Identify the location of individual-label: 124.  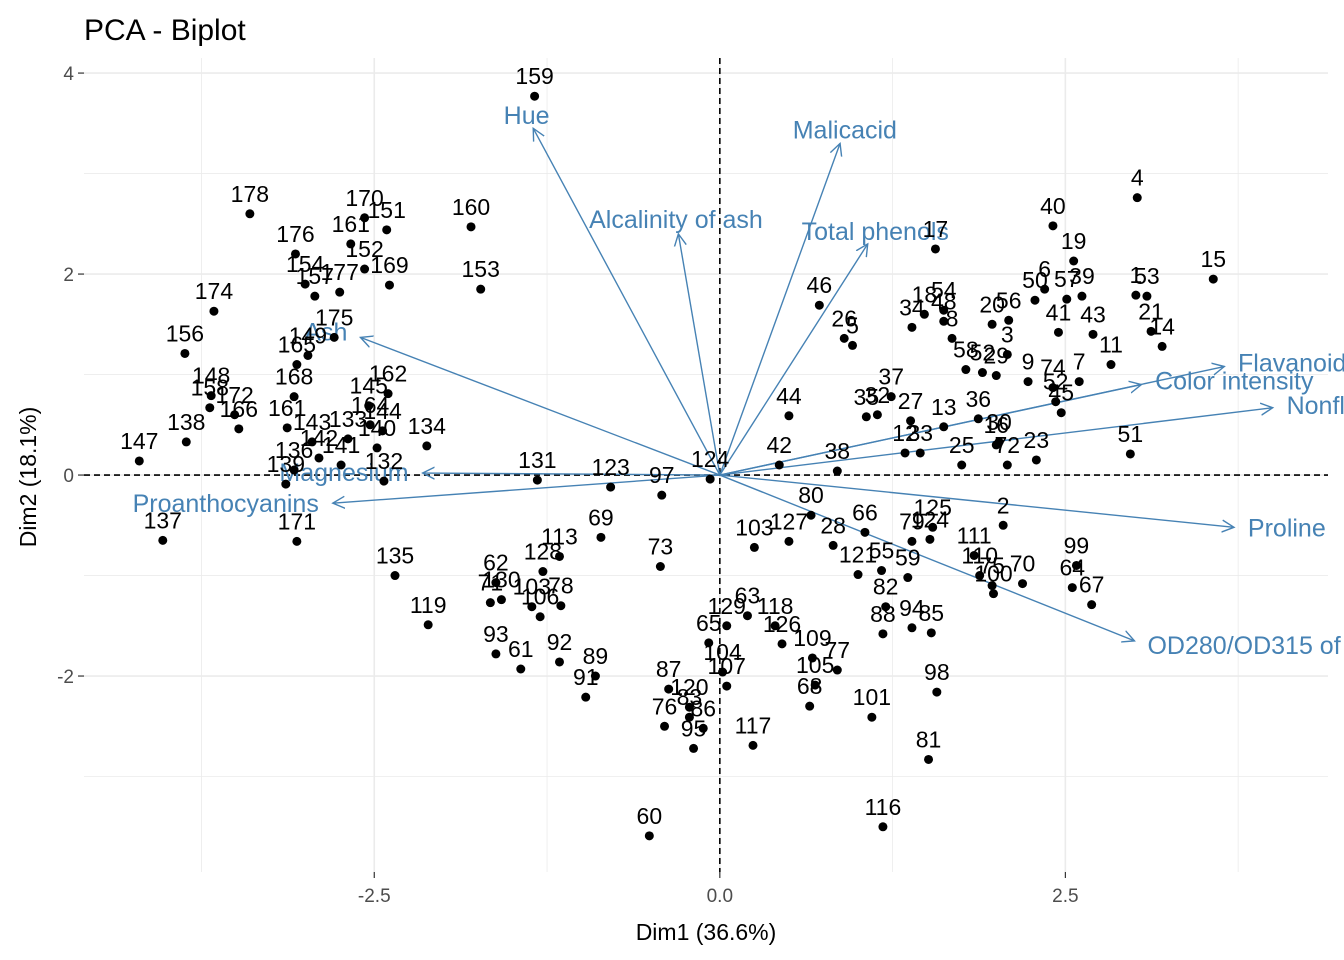
(710, 459).